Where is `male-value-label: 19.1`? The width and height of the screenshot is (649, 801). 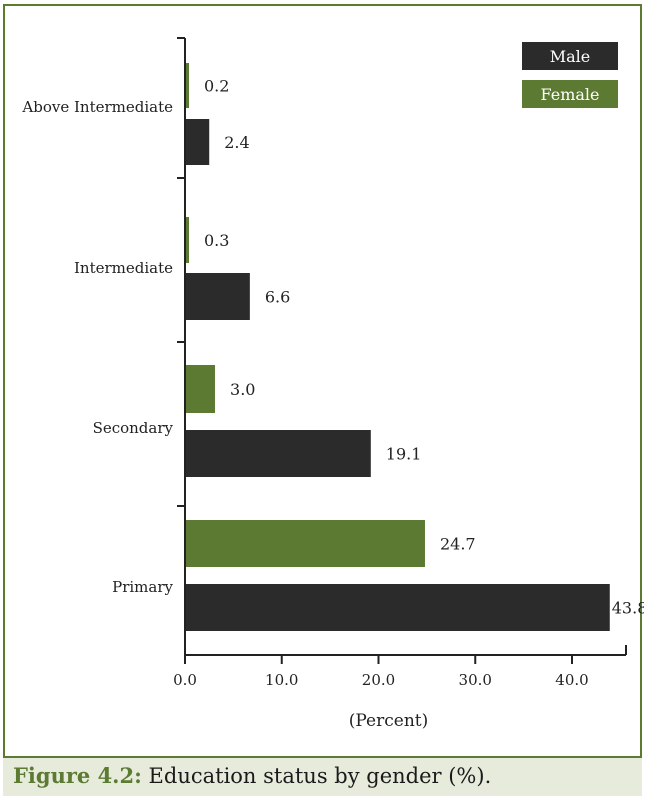 male-value-label: 19.1 is located at coordinates (404, 454).